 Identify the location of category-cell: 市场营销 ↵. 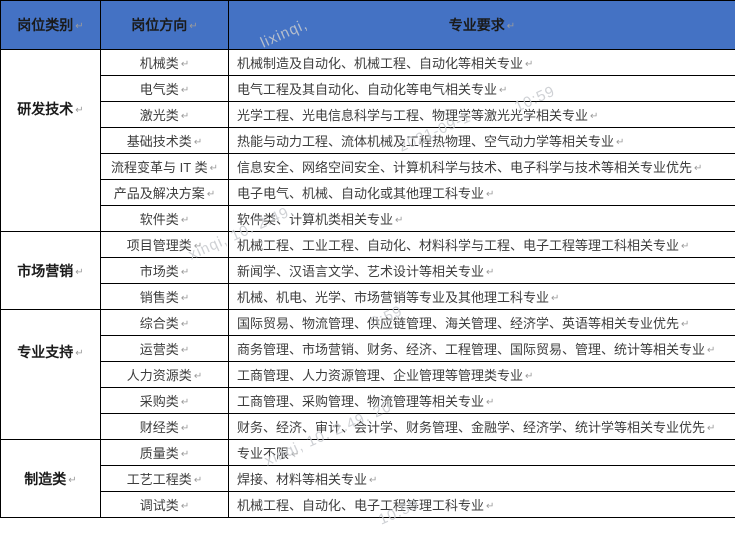
(50, 270).